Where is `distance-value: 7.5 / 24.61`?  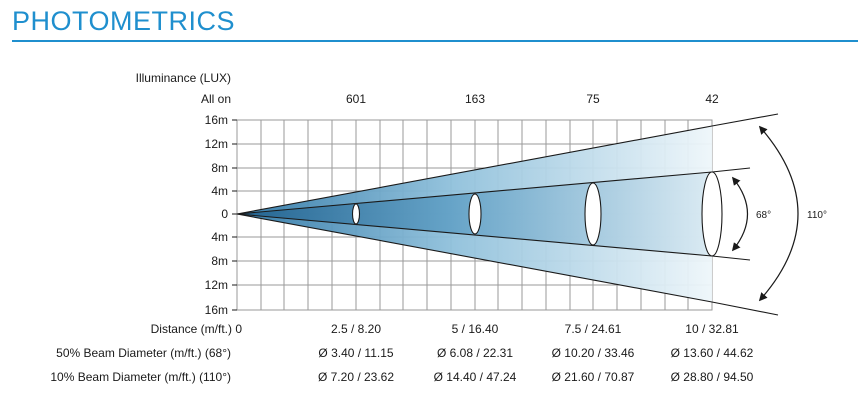
distance-value: 7.5 / 24.61 is located at coordinates (593, 329).